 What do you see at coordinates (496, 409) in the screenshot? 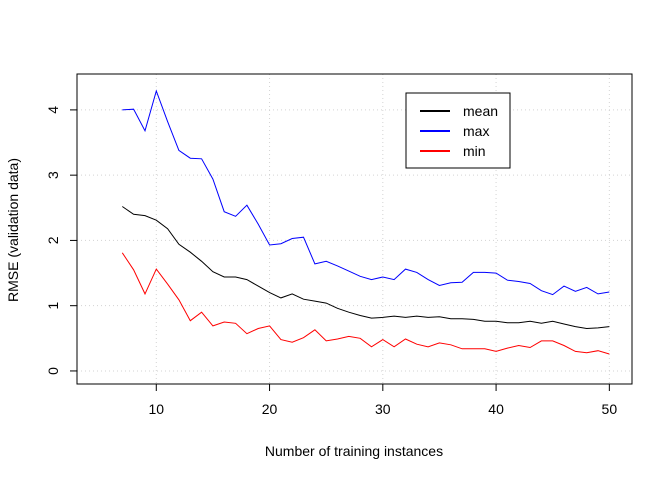
I see `x-tick-label: 40` at bounding box center [496, 409].